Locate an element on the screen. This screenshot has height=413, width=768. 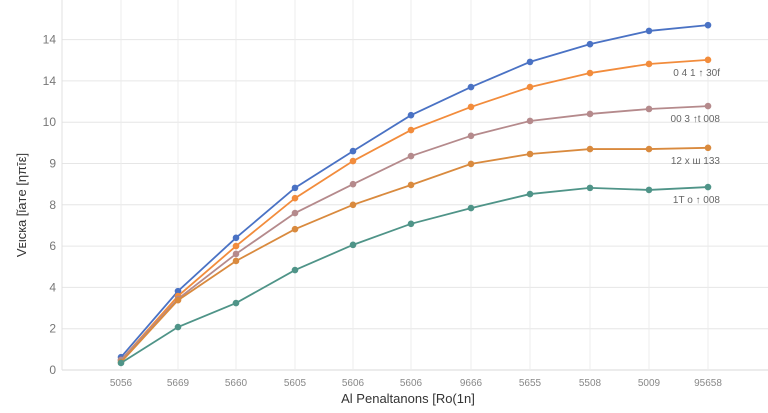
y-tick-label: 4 is located at coordinates (52, 287).